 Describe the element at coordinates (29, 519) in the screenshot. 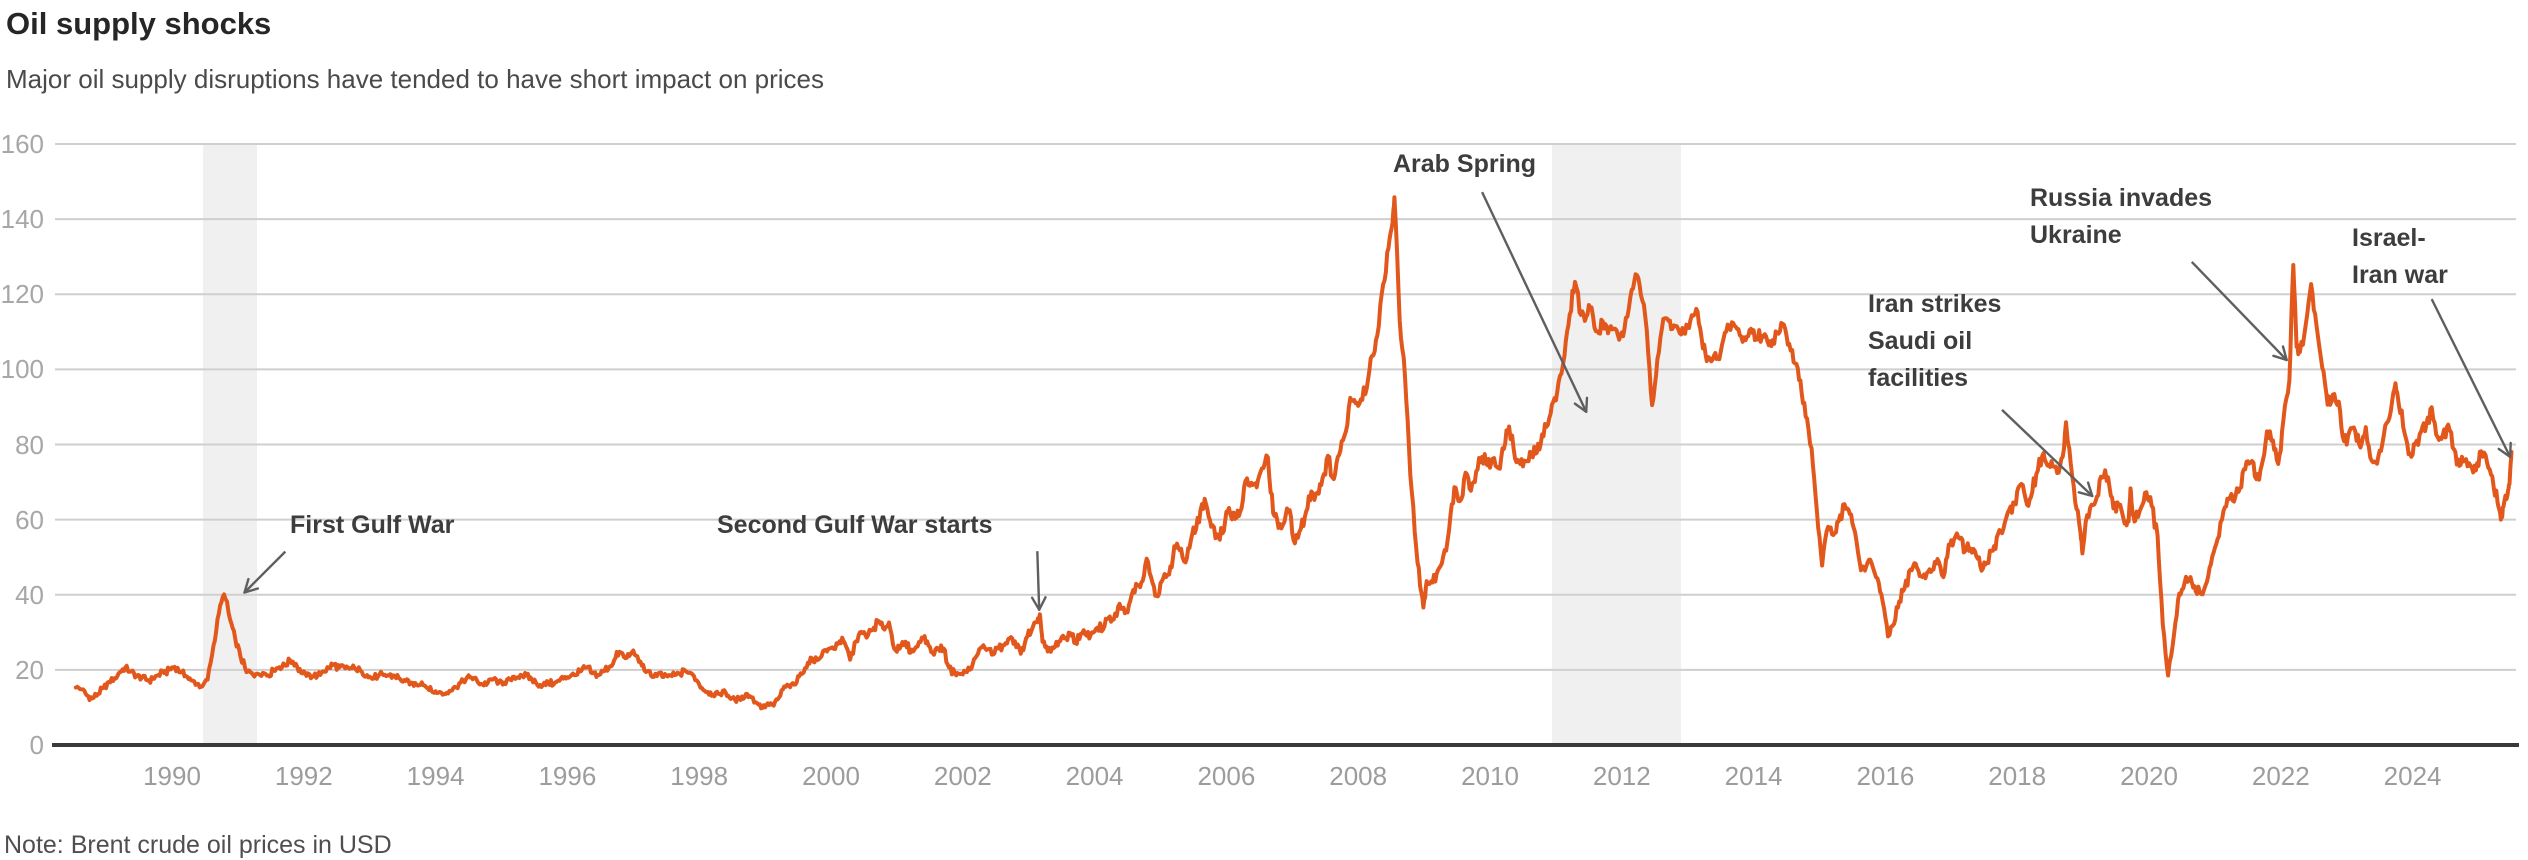

I see `y-tick-label: 60` at that location.